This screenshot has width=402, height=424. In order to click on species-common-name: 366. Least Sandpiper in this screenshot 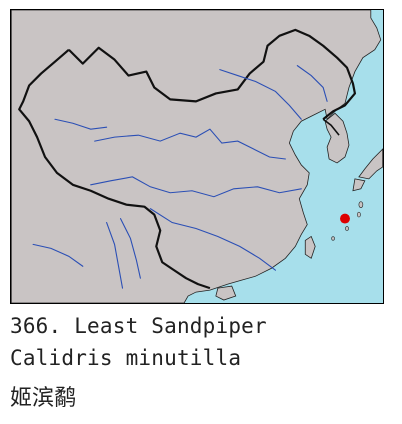, I will do `click(138, 326)`.